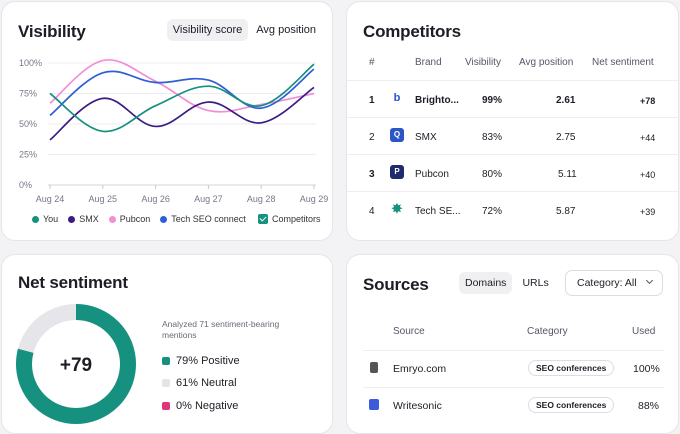 This screenshot has width=680, height=434. Describe the element at coordinates (535, 283) in the screenshot. I see `tab-urls: URLs` at that location.